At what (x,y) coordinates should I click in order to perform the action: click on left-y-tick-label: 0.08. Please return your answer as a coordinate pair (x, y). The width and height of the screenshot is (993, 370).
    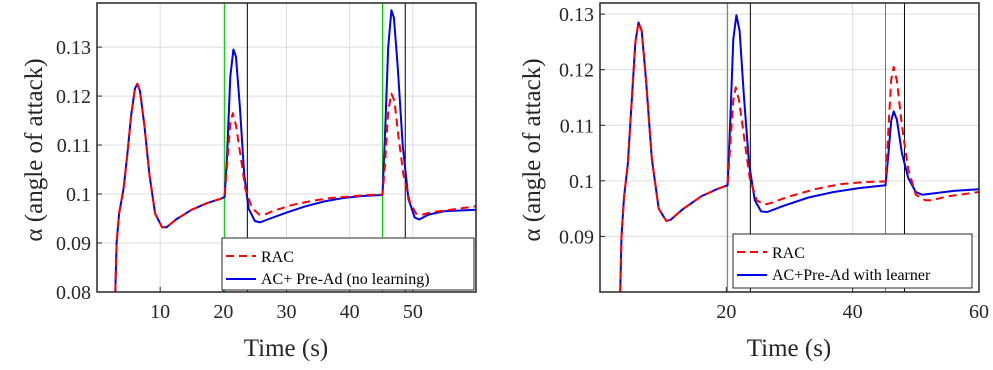
    Looking at the image, I should click on (73, 293).